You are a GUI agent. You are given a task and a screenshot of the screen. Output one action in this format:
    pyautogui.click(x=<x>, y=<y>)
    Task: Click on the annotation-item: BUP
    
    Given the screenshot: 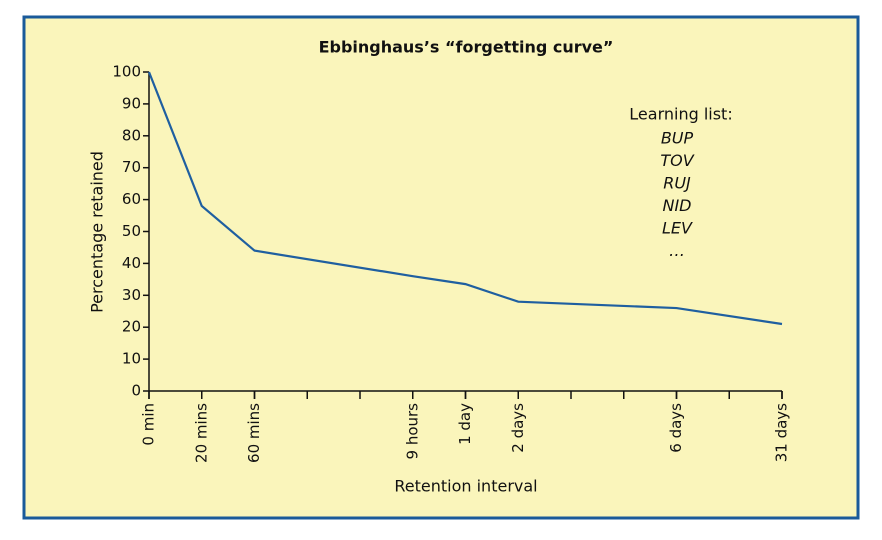 What is the action you would take?
    pyautogui.click(x=677, y=138)
    